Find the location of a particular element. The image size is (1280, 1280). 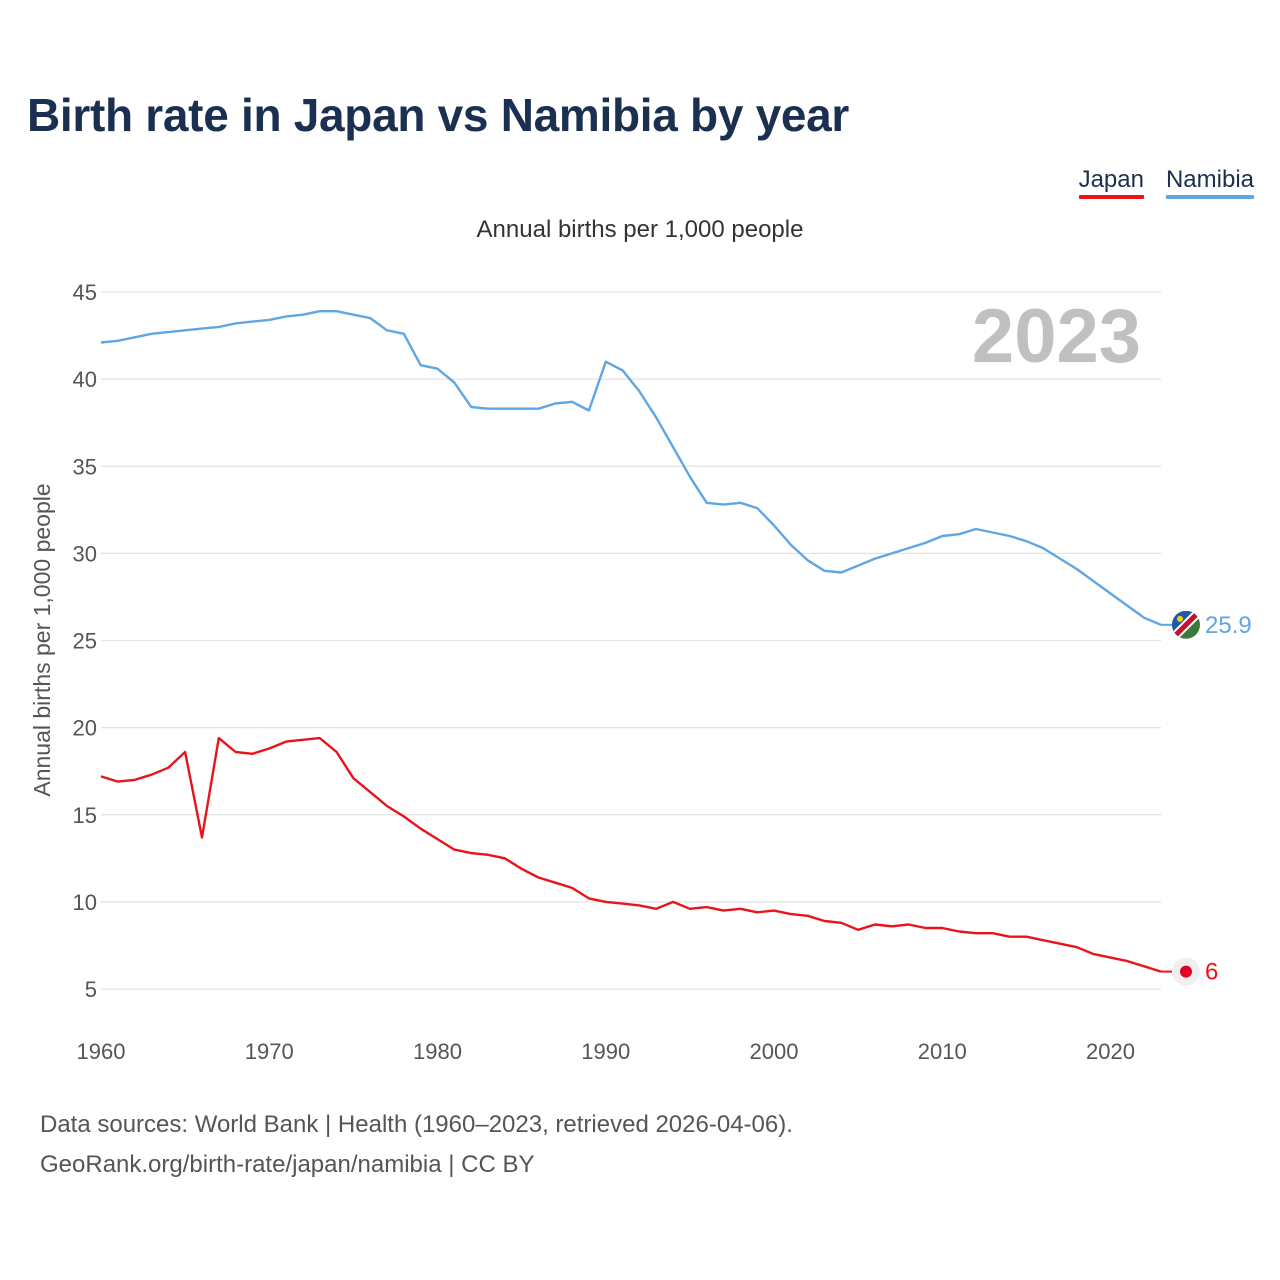

legend-label-japan: Japan is located at coordinates (1111, 179).